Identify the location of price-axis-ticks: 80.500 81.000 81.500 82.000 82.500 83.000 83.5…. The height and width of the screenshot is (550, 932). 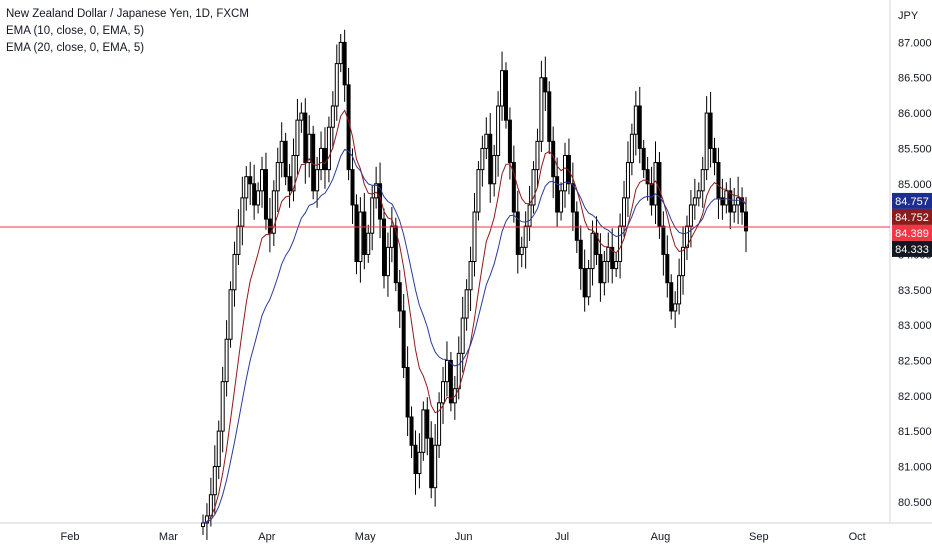
(915, 272).